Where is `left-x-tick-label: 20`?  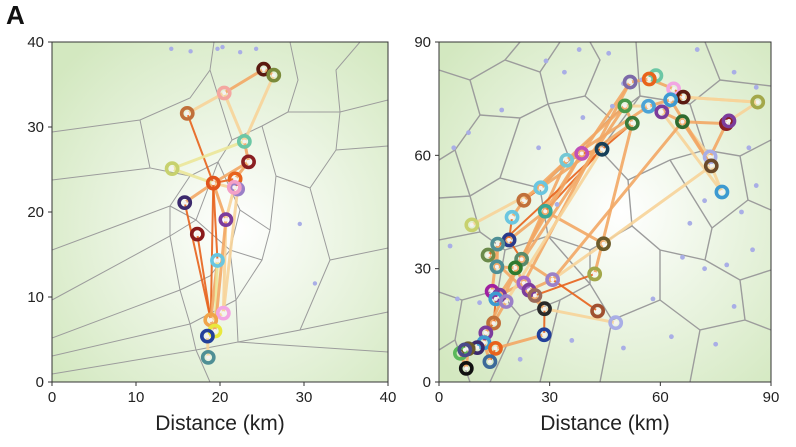 left-x-tick-label: 20 is located at coordinates (220, 397).